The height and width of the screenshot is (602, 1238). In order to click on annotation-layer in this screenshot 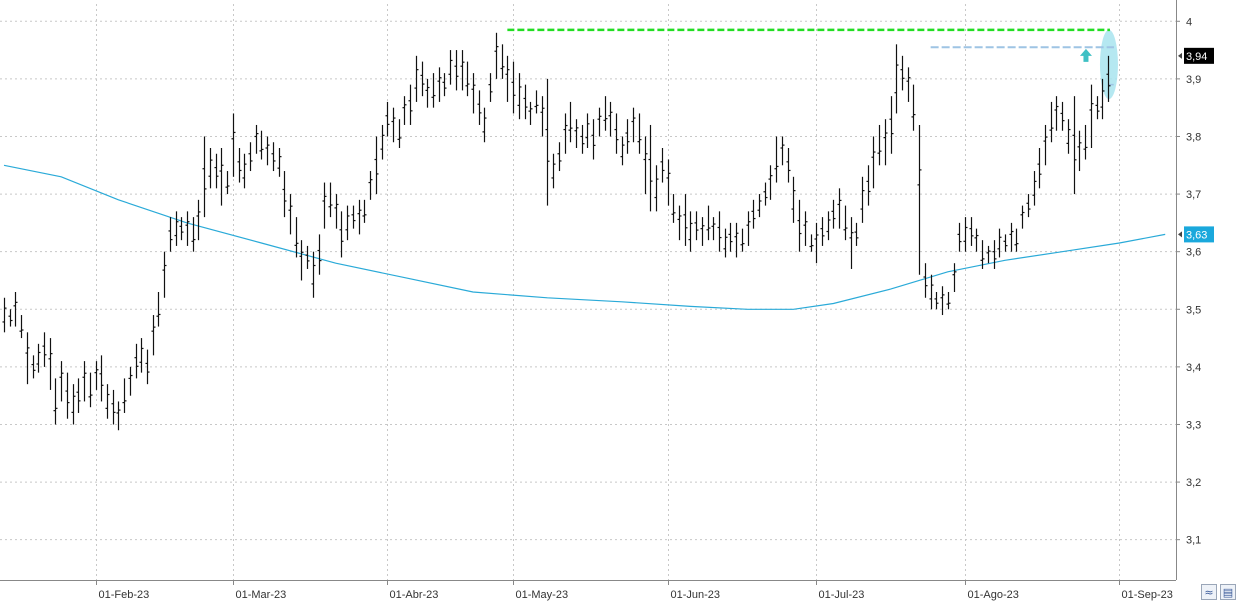, I will do `click(812, 64)`.